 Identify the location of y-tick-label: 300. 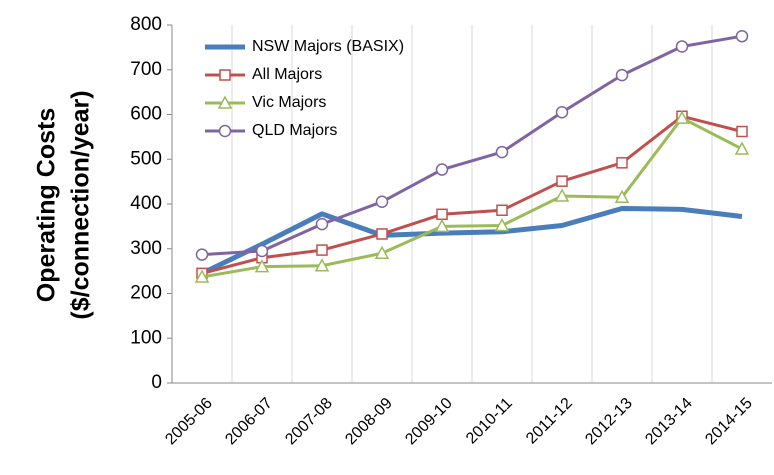
(146, 248).